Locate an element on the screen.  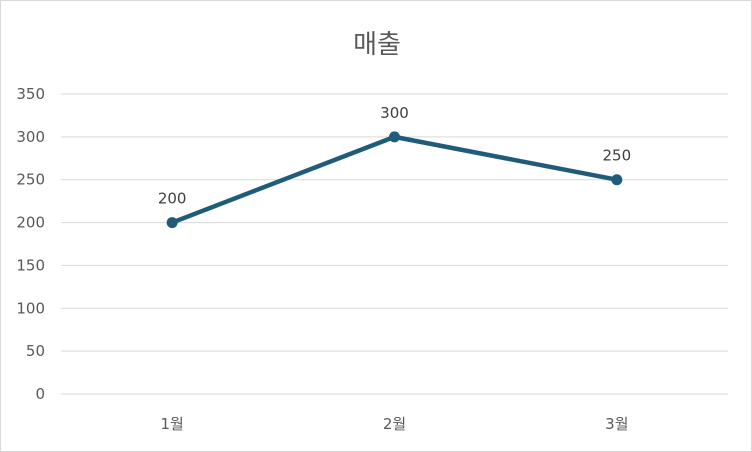
series-layer is located at coordinates (394, 180).